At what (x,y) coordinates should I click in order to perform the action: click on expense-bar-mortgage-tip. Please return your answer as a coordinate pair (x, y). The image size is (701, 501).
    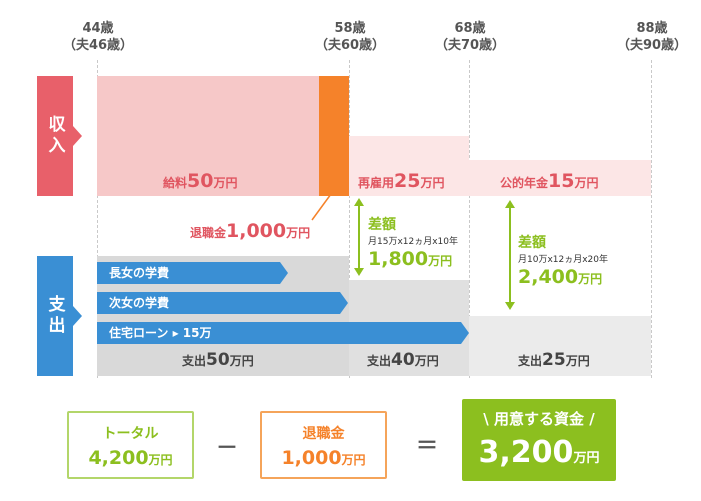
    Looking at the image, I should click on (465, 333).